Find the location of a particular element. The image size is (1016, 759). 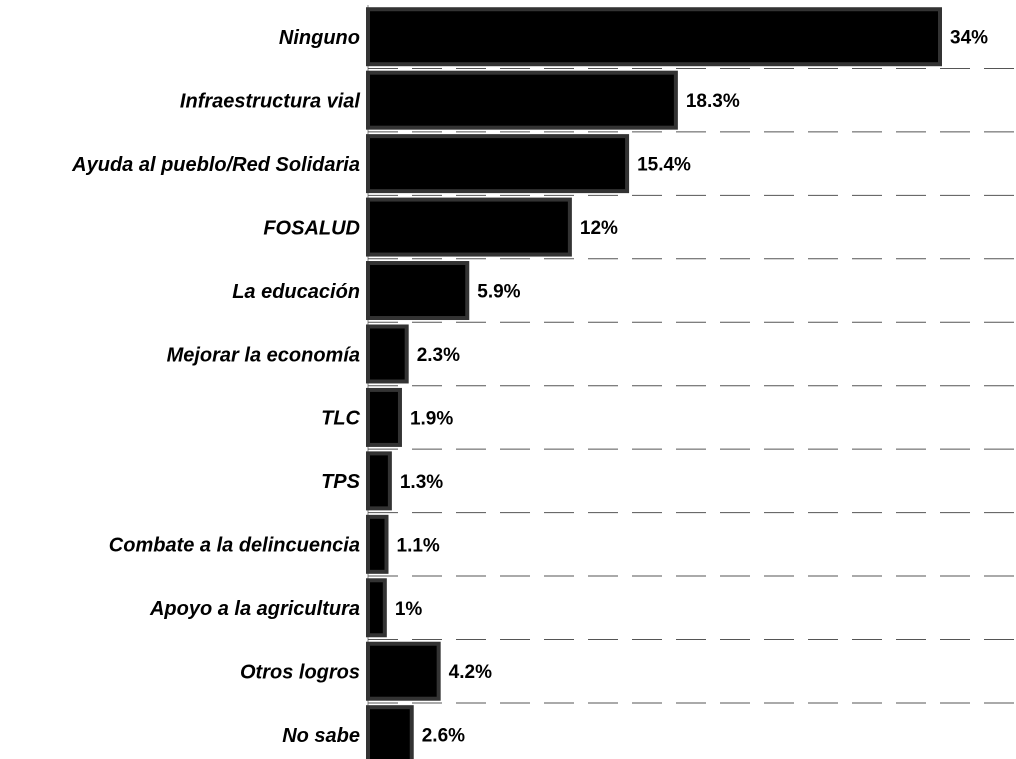

value-label: 34% is located at coordinates (969, 38).